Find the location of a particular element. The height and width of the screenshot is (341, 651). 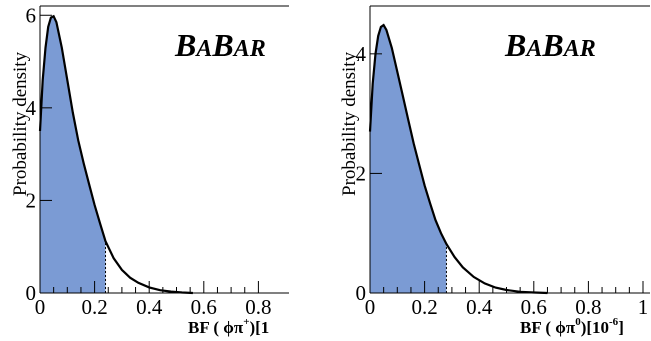

x-tick-label-left: 0.4 is located at coordinates (149, 307).